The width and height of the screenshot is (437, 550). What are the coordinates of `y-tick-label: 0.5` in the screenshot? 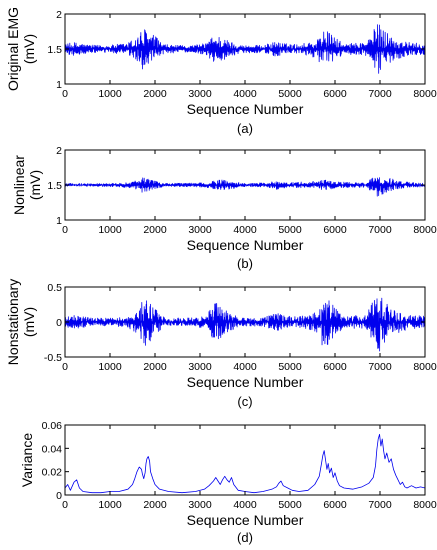 It's located at (54, 288).